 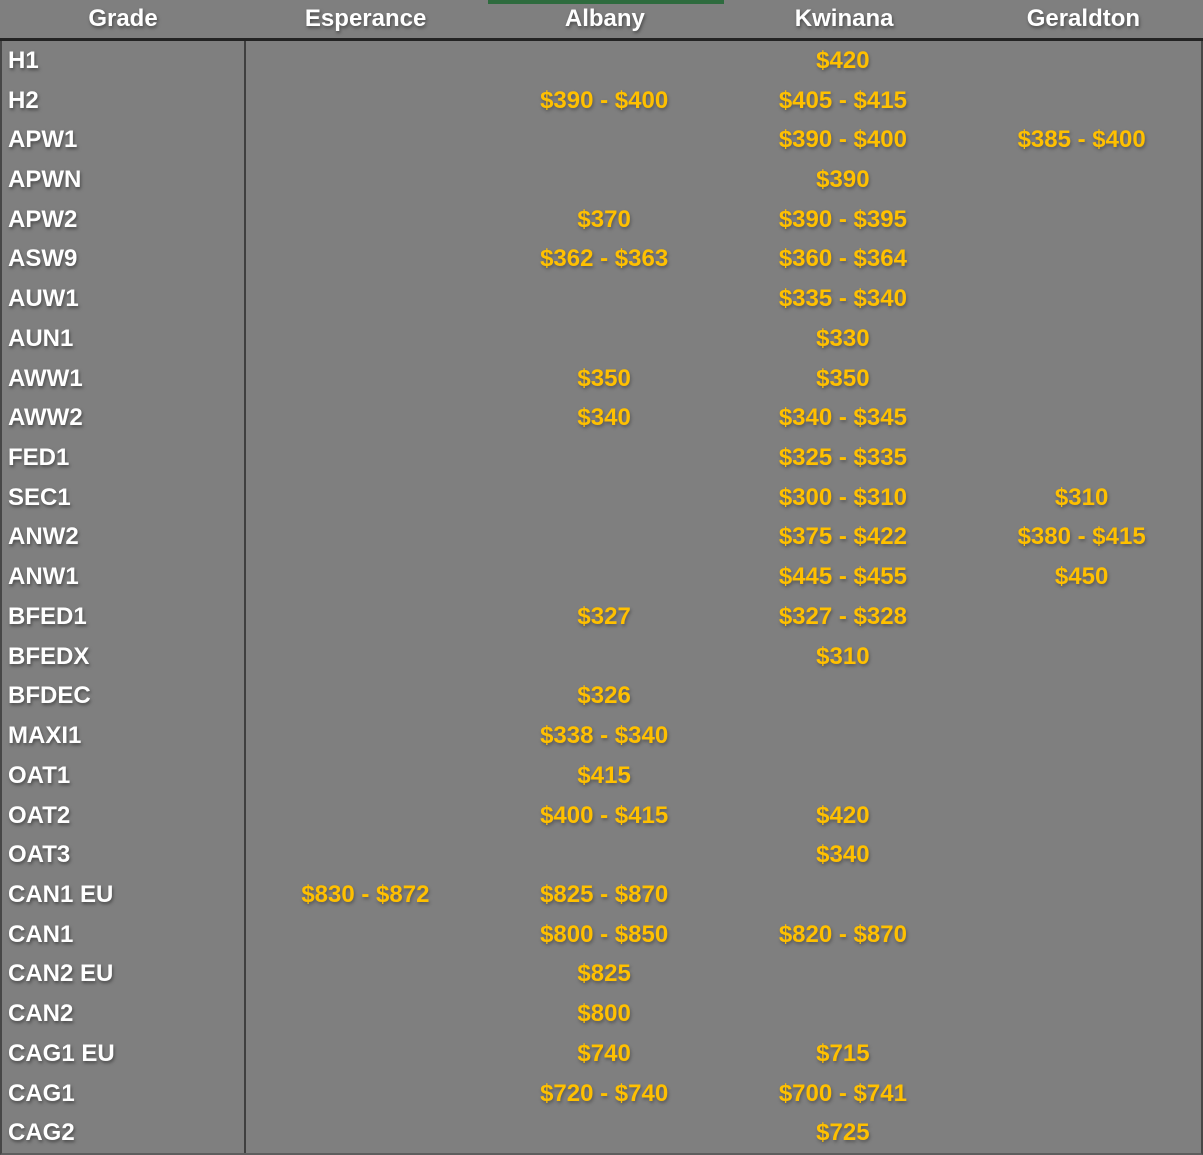 I want to click on table-row: BFEDX $310, so click(x=601, y=656).